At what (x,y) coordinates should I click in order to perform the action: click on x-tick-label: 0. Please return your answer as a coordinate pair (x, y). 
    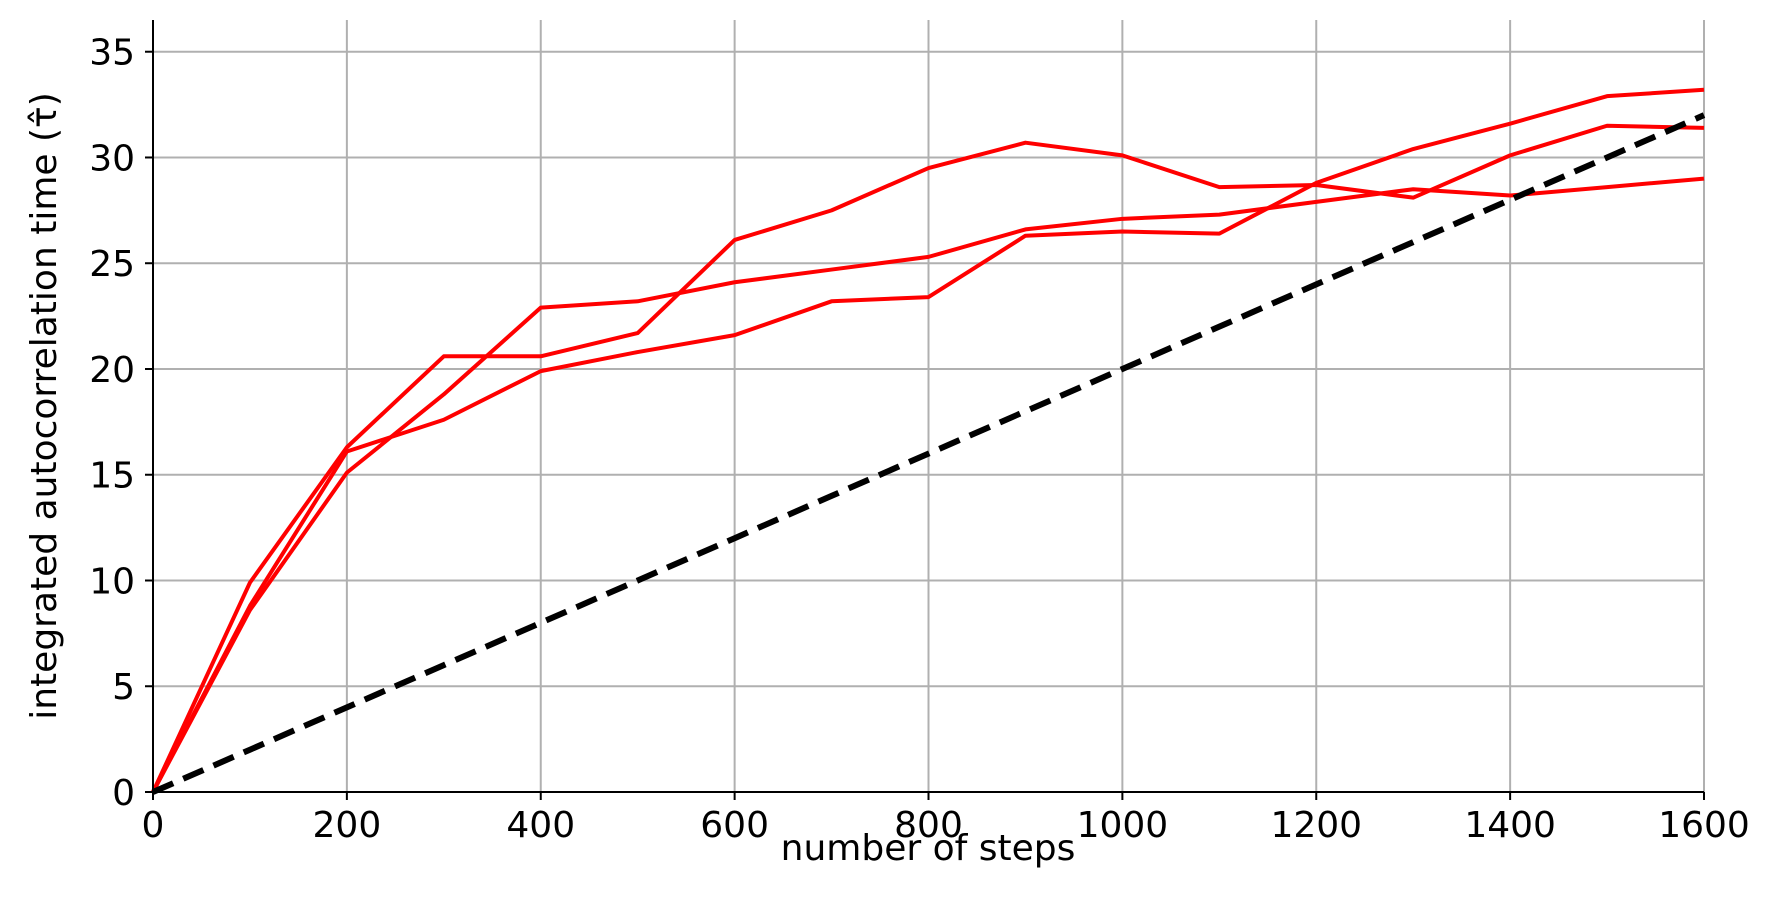
    Looking at the image, I should click on (153, 825).